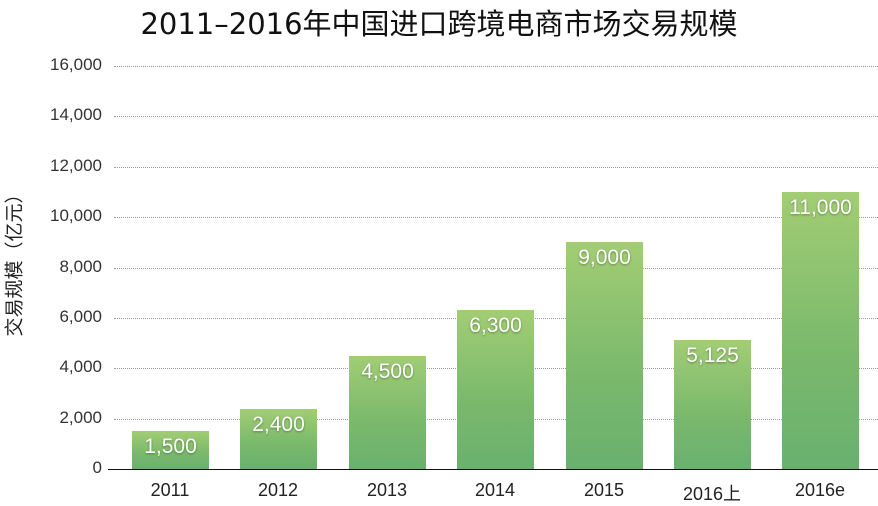 The width and height of the screenshot is (878, 506). I want to click on bar-2016上: 5,125, so click(712, 404).